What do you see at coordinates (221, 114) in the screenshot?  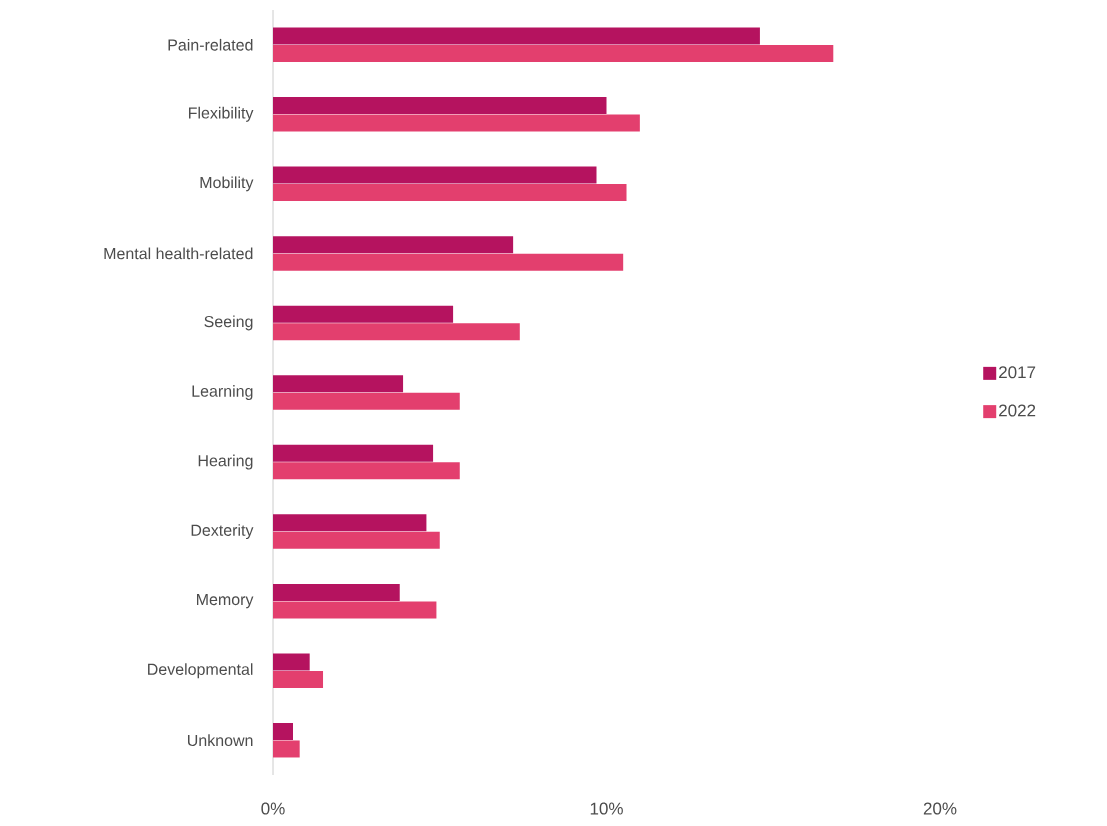 I see `y-tick-label: Flexibility` at bounding box center [221, 114].